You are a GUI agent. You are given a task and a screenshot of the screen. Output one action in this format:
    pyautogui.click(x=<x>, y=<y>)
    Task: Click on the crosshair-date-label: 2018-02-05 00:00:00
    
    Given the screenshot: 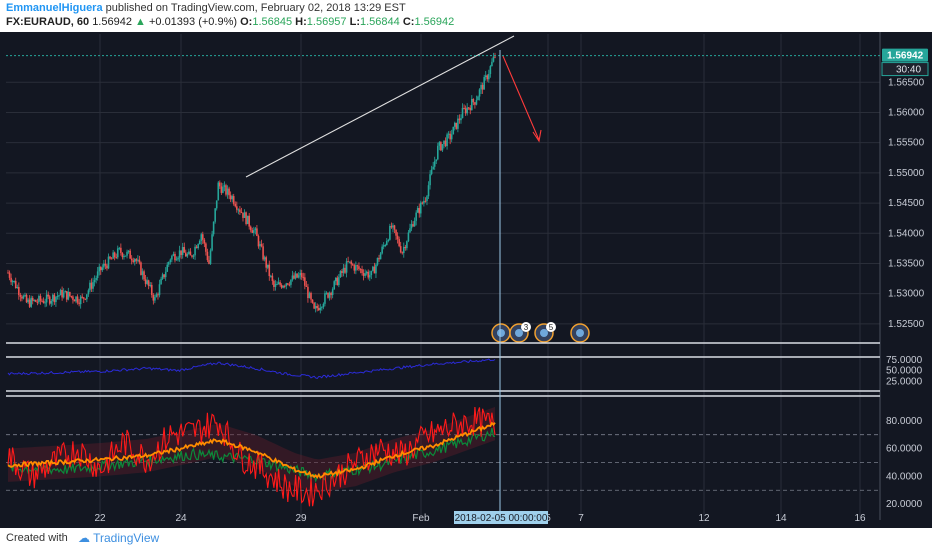 What is the action you would take?
    pyautogui.click(x=501, y=518)
    